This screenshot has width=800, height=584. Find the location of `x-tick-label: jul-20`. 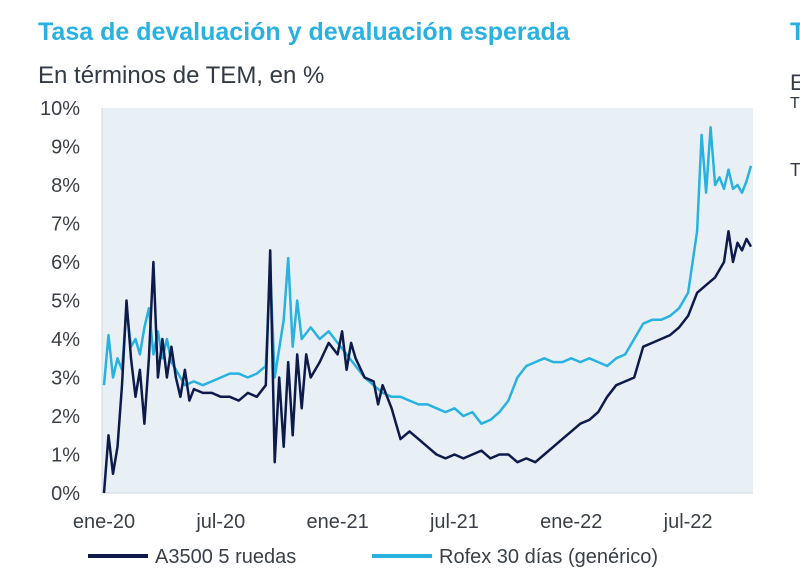

x-tick-label: jul-20 is located at coordinates (220, 522).